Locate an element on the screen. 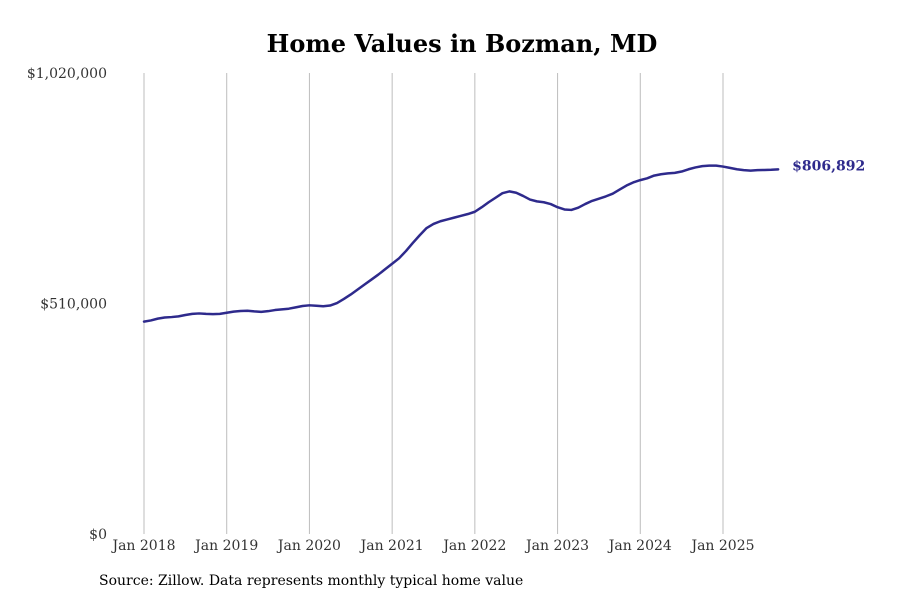 This screenshot has width=900, height=600. x-tick-label: Jan 2020 is located at coordinates (308, 546).